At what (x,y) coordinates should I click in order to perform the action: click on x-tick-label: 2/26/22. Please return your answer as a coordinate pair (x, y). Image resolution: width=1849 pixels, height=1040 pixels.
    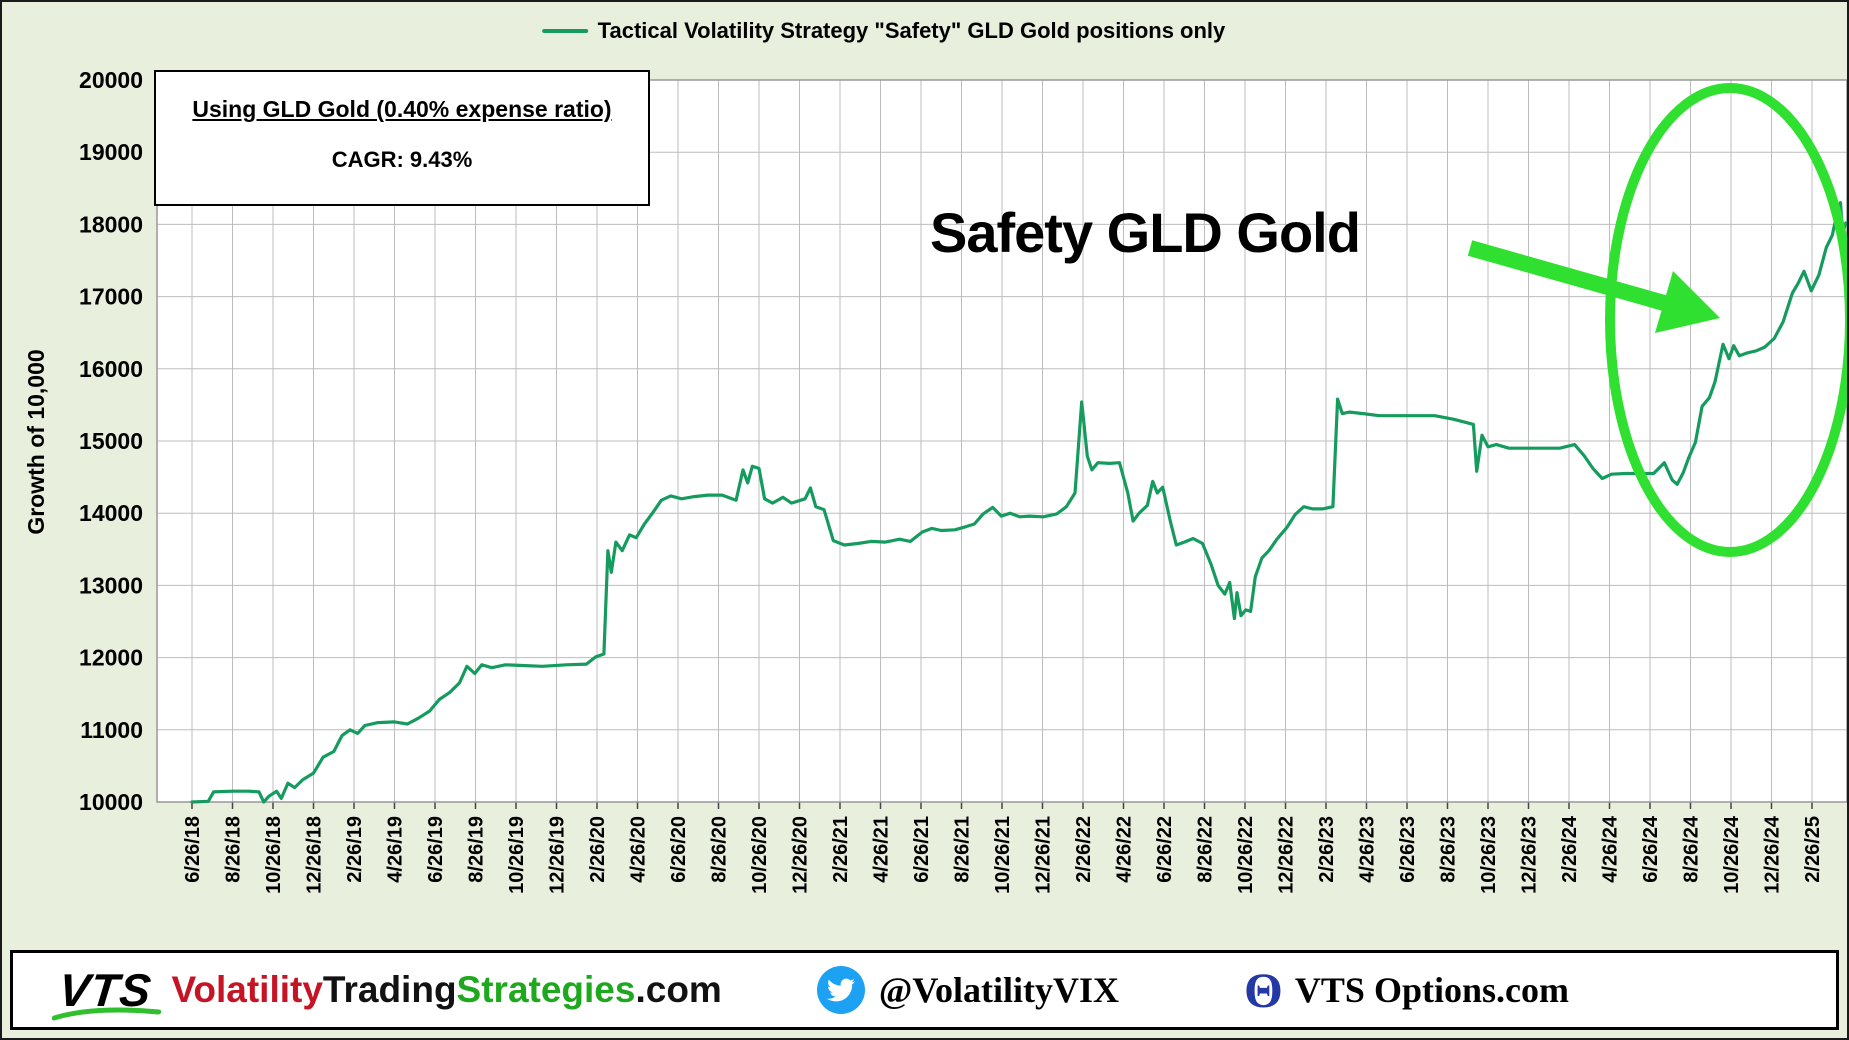
    Looking at the image, I should click on (1084, 849).